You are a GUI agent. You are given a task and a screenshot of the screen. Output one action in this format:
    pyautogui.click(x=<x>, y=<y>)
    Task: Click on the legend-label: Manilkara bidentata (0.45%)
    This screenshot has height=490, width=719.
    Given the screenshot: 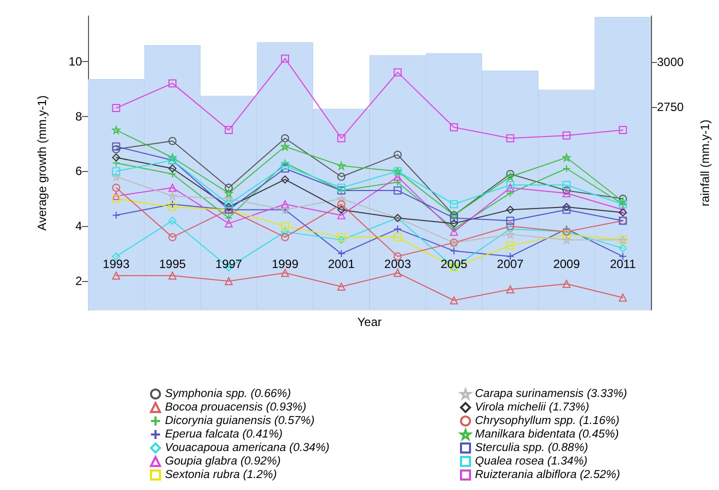 What is the action you would take?
    pyautogui.click(x=547, y=434)
    